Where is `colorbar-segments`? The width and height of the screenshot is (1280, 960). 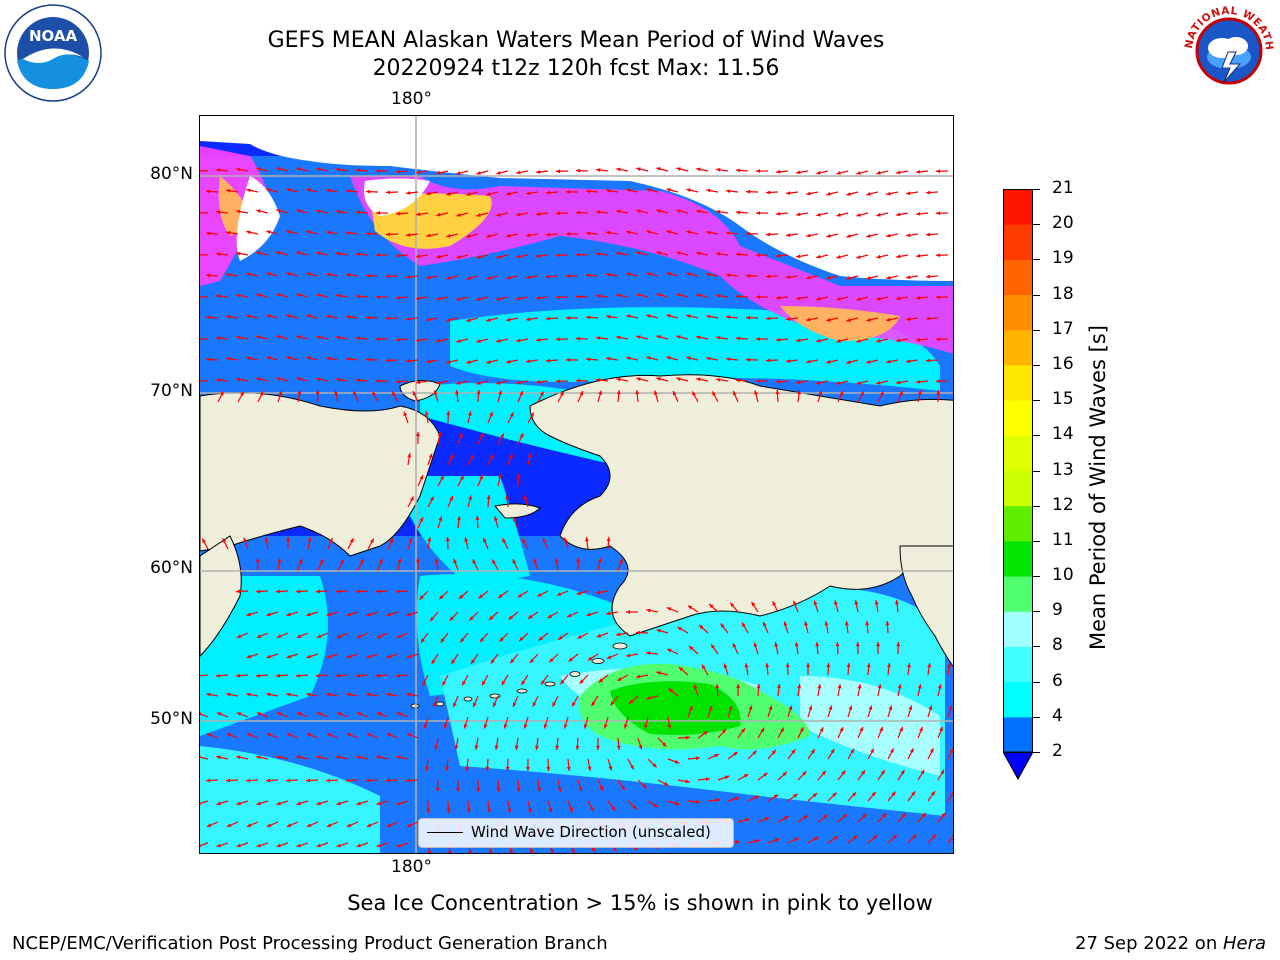 colorbar-segments is located at coordinates (1018, 471).